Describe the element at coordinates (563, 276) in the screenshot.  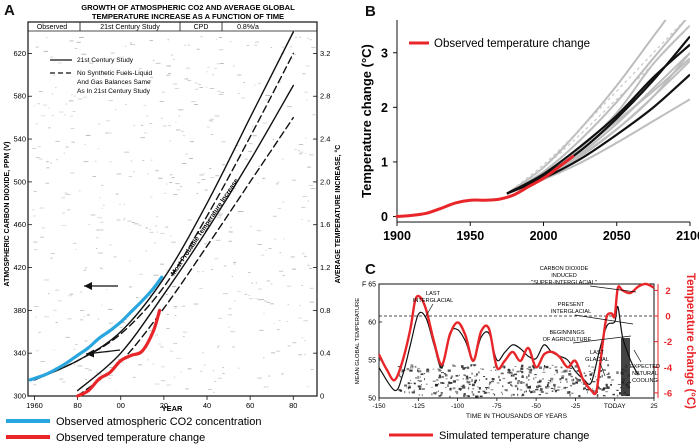
I see `annotation-co2-2: INDUCED` at that location.